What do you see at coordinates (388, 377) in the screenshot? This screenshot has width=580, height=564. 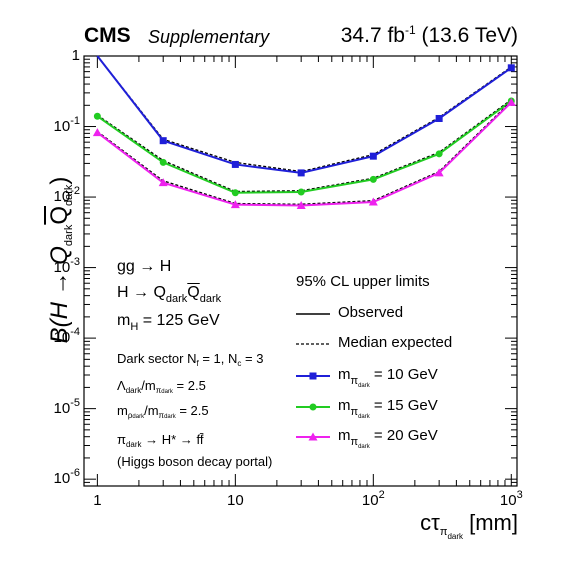 I see `legend-entry-10: mπdark = 10 GeV` at bounding box center [388, 377].